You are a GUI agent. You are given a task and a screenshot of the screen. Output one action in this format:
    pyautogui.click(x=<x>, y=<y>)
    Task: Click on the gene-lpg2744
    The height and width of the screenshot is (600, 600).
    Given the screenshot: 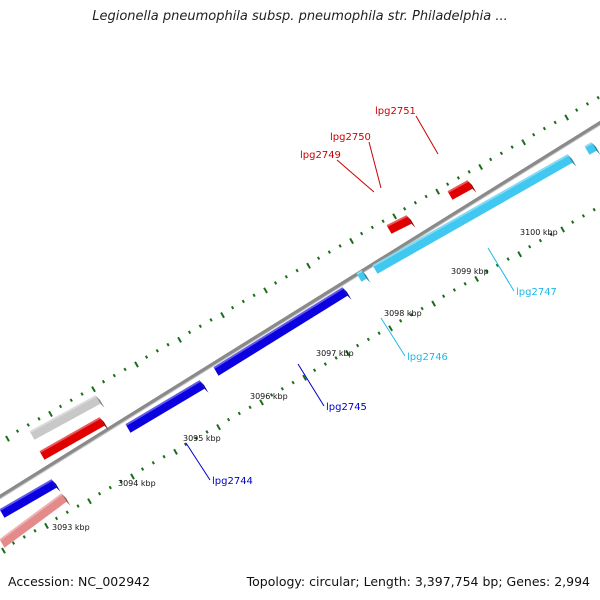 What is the action you would take?
    pyautogui.click(x=167, y=406)
    